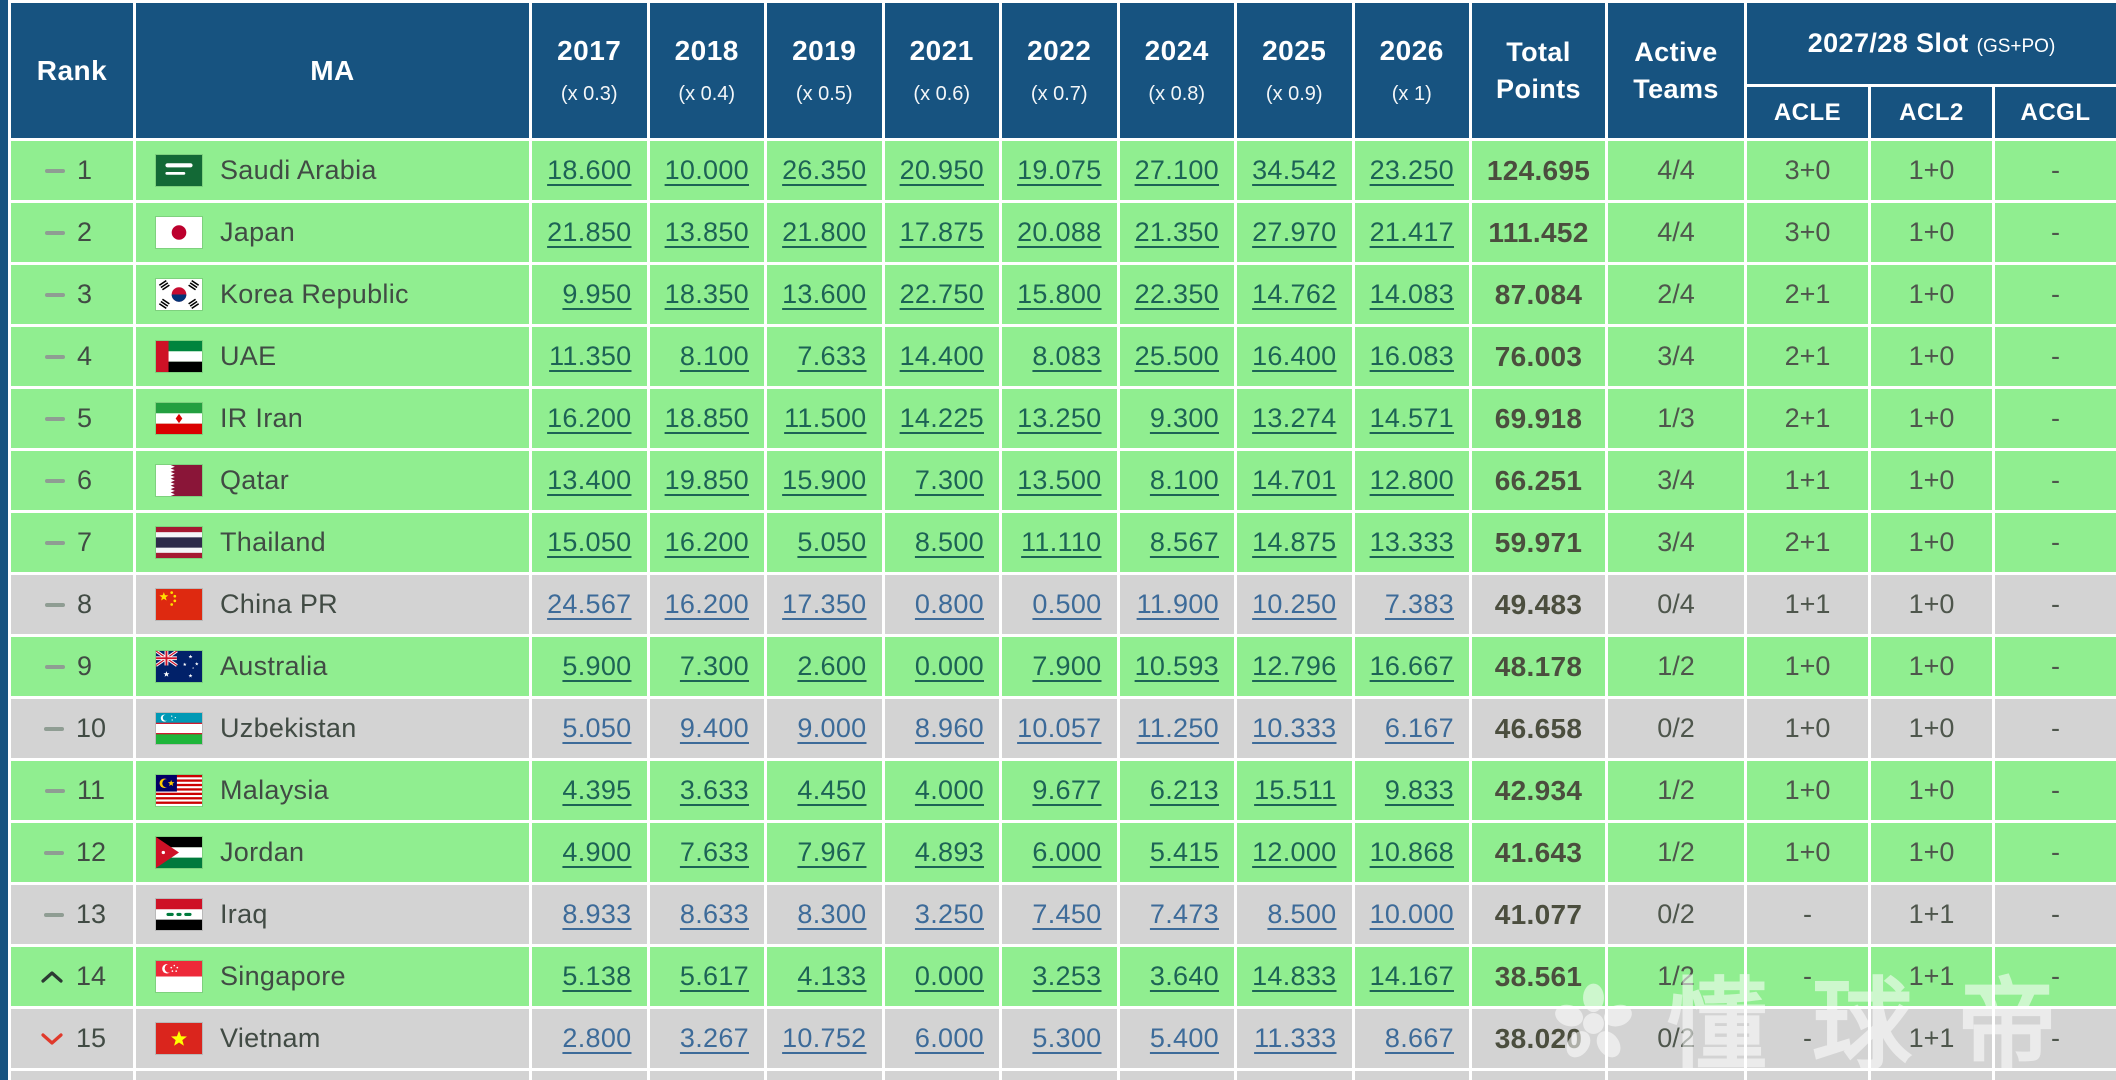  What do you see at coordinates (1294, 232) in the screenshot?
I see `points-link: 27.970` at bounding box center [1294, 232].